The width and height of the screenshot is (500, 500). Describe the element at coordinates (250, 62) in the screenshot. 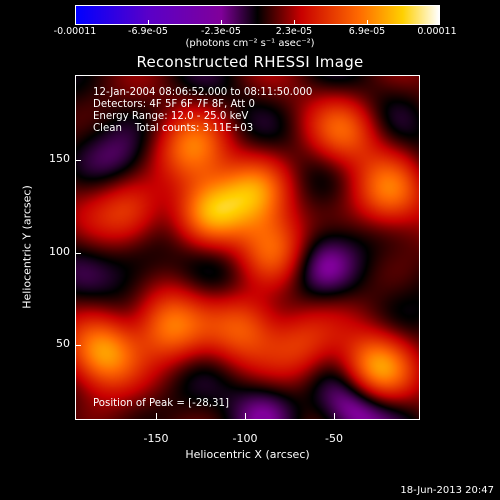

I see `plot-title: Reconstructed RHESSI Image` at that location.